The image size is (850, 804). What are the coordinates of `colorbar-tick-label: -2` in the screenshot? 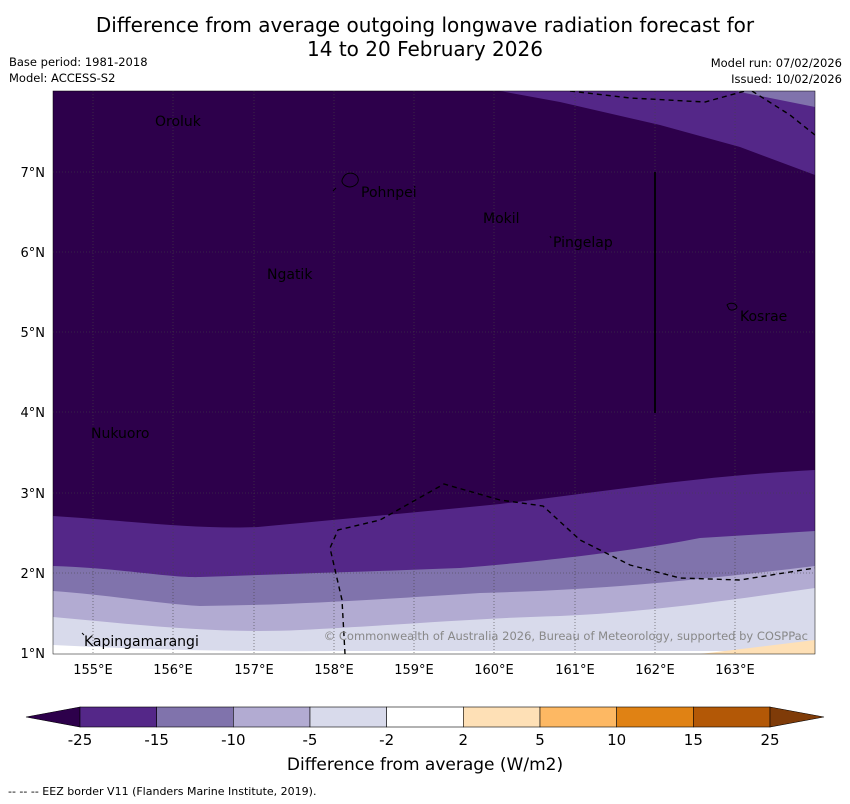 It's located at (387, 740).